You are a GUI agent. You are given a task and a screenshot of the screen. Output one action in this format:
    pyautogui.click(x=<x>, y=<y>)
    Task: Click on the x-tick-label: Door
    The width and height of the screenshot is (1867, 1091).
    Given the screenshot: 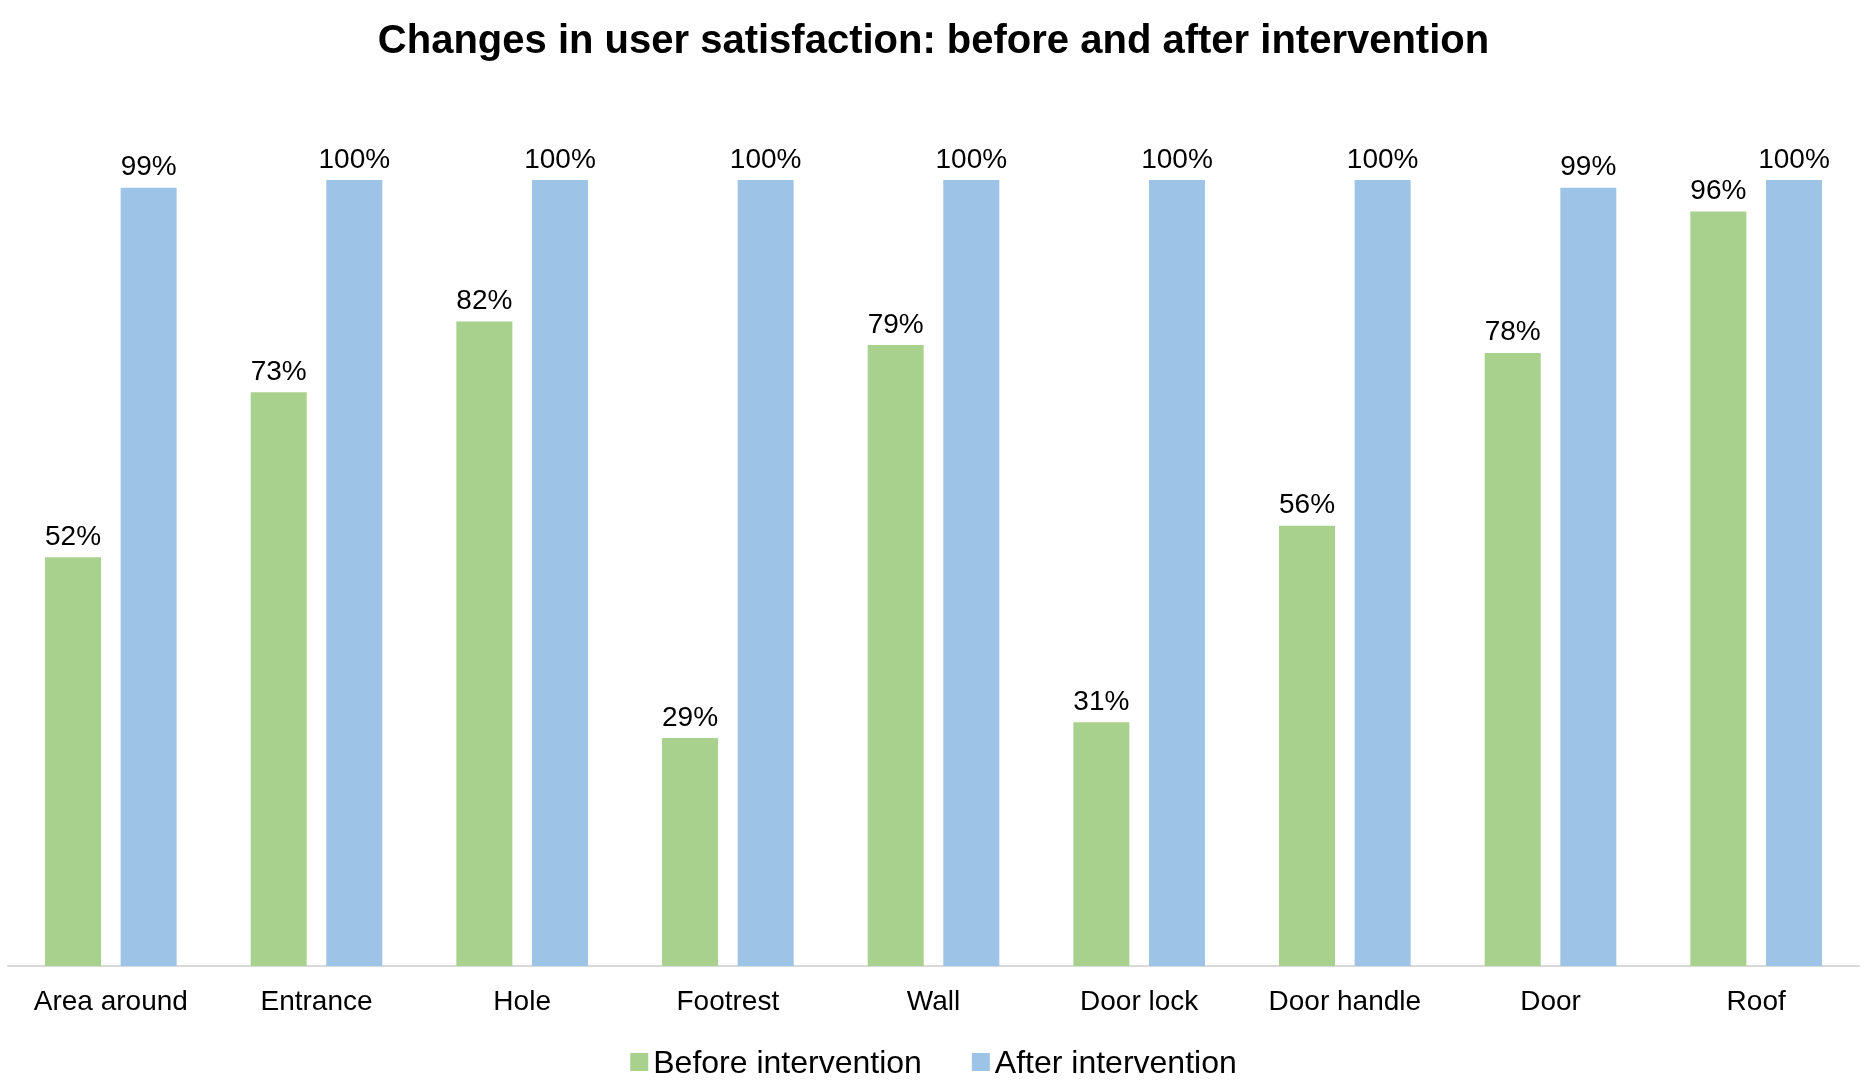 What is the action you would take?
    pyautogui.click(x=1550, y=1000)
    